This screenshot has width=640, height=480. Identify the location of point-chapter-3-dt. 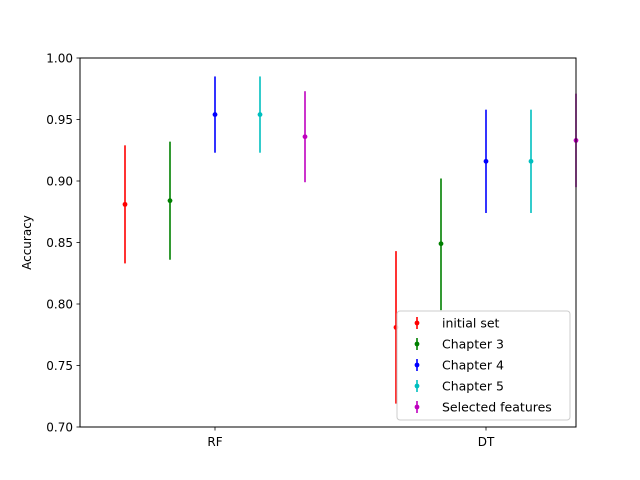
(441, 244).